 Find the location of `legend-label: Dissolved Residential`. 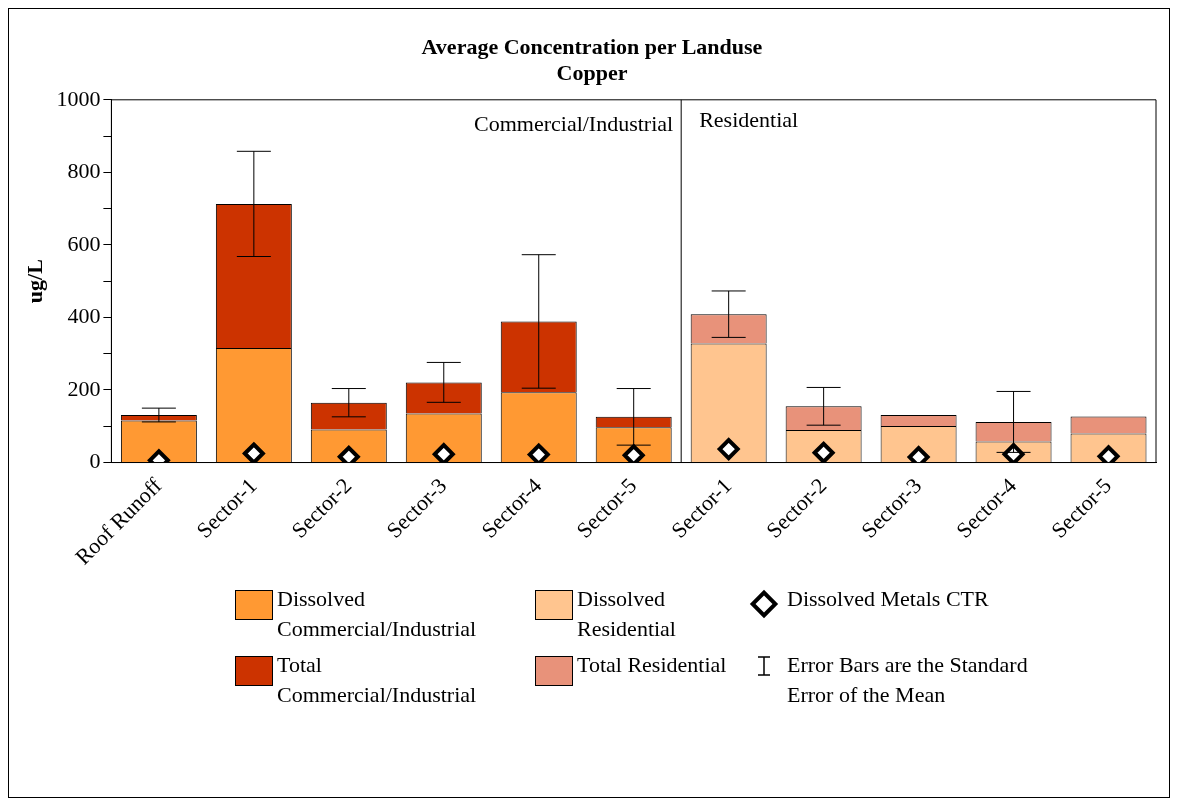

legend-label: Dissolved Residential is located at coordinates (627, 614).